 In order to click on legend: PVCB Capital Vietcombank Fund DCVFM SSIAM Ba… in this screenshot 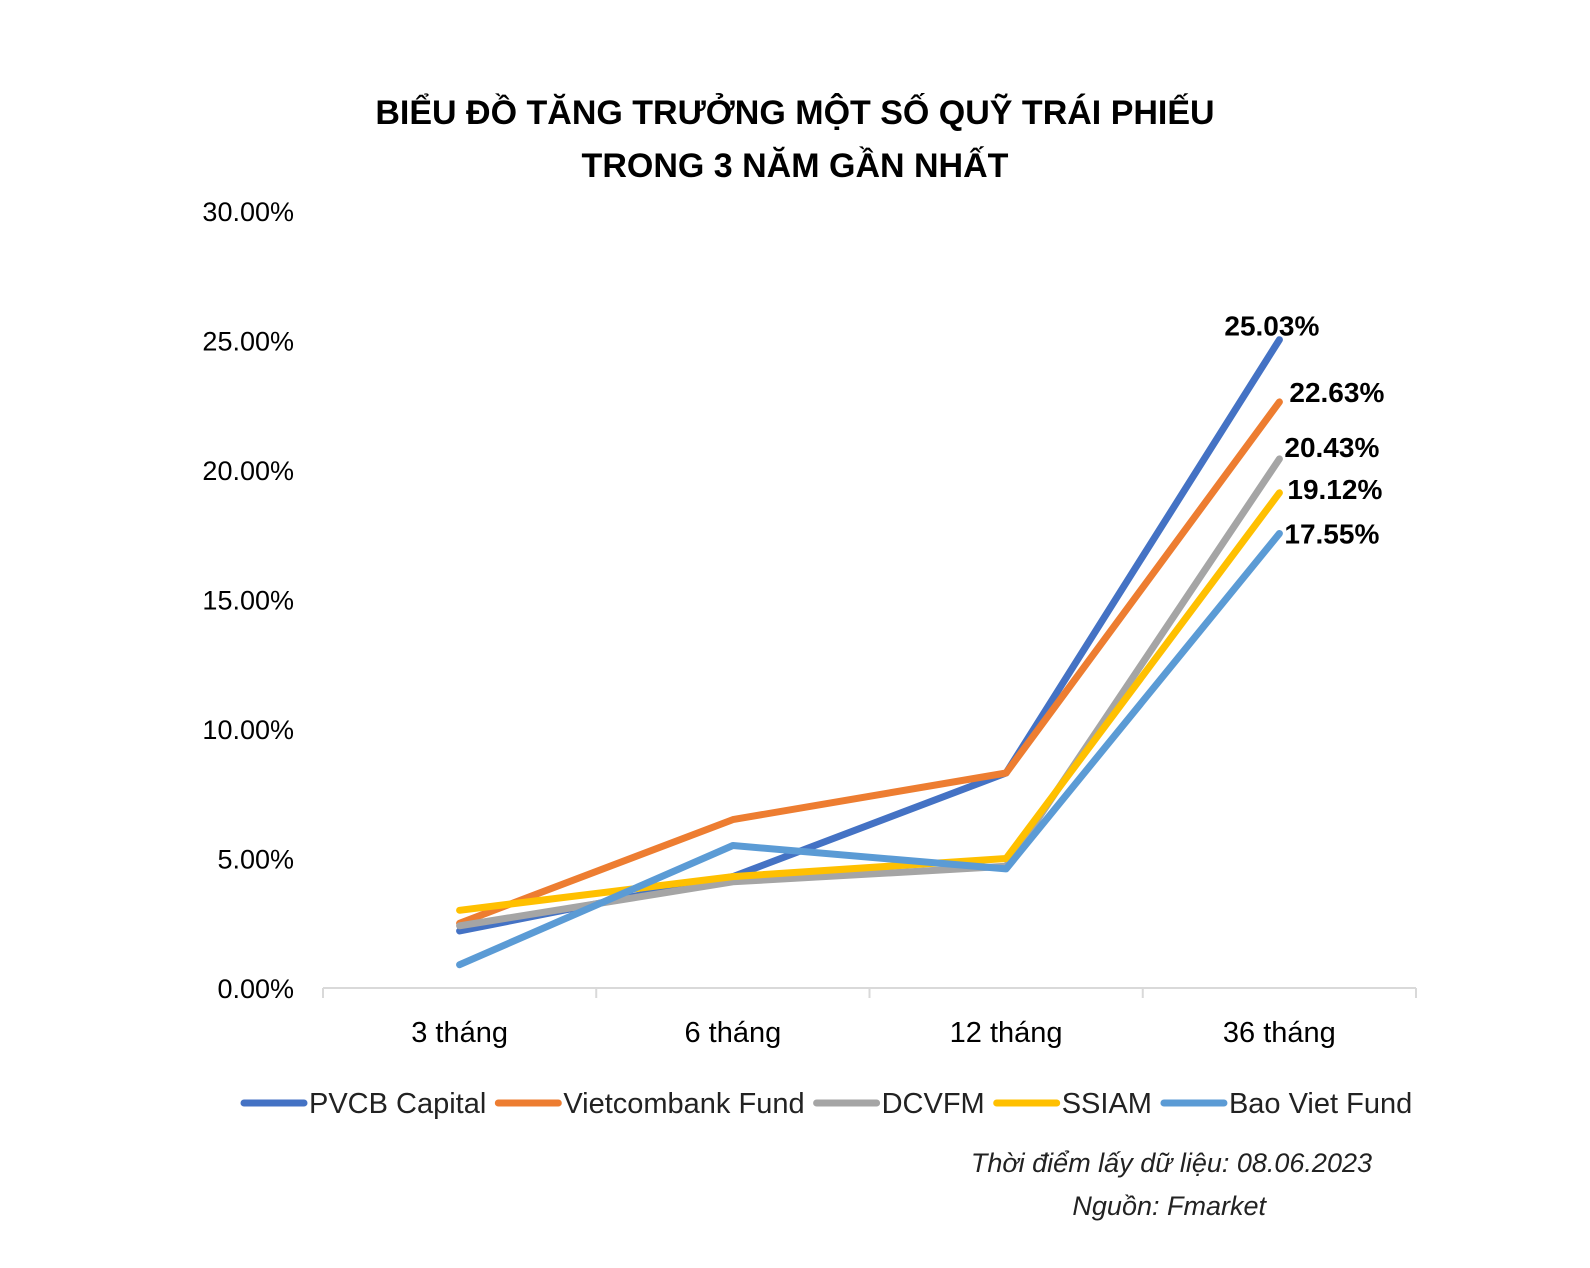, I will do `click(826, 1104)`.